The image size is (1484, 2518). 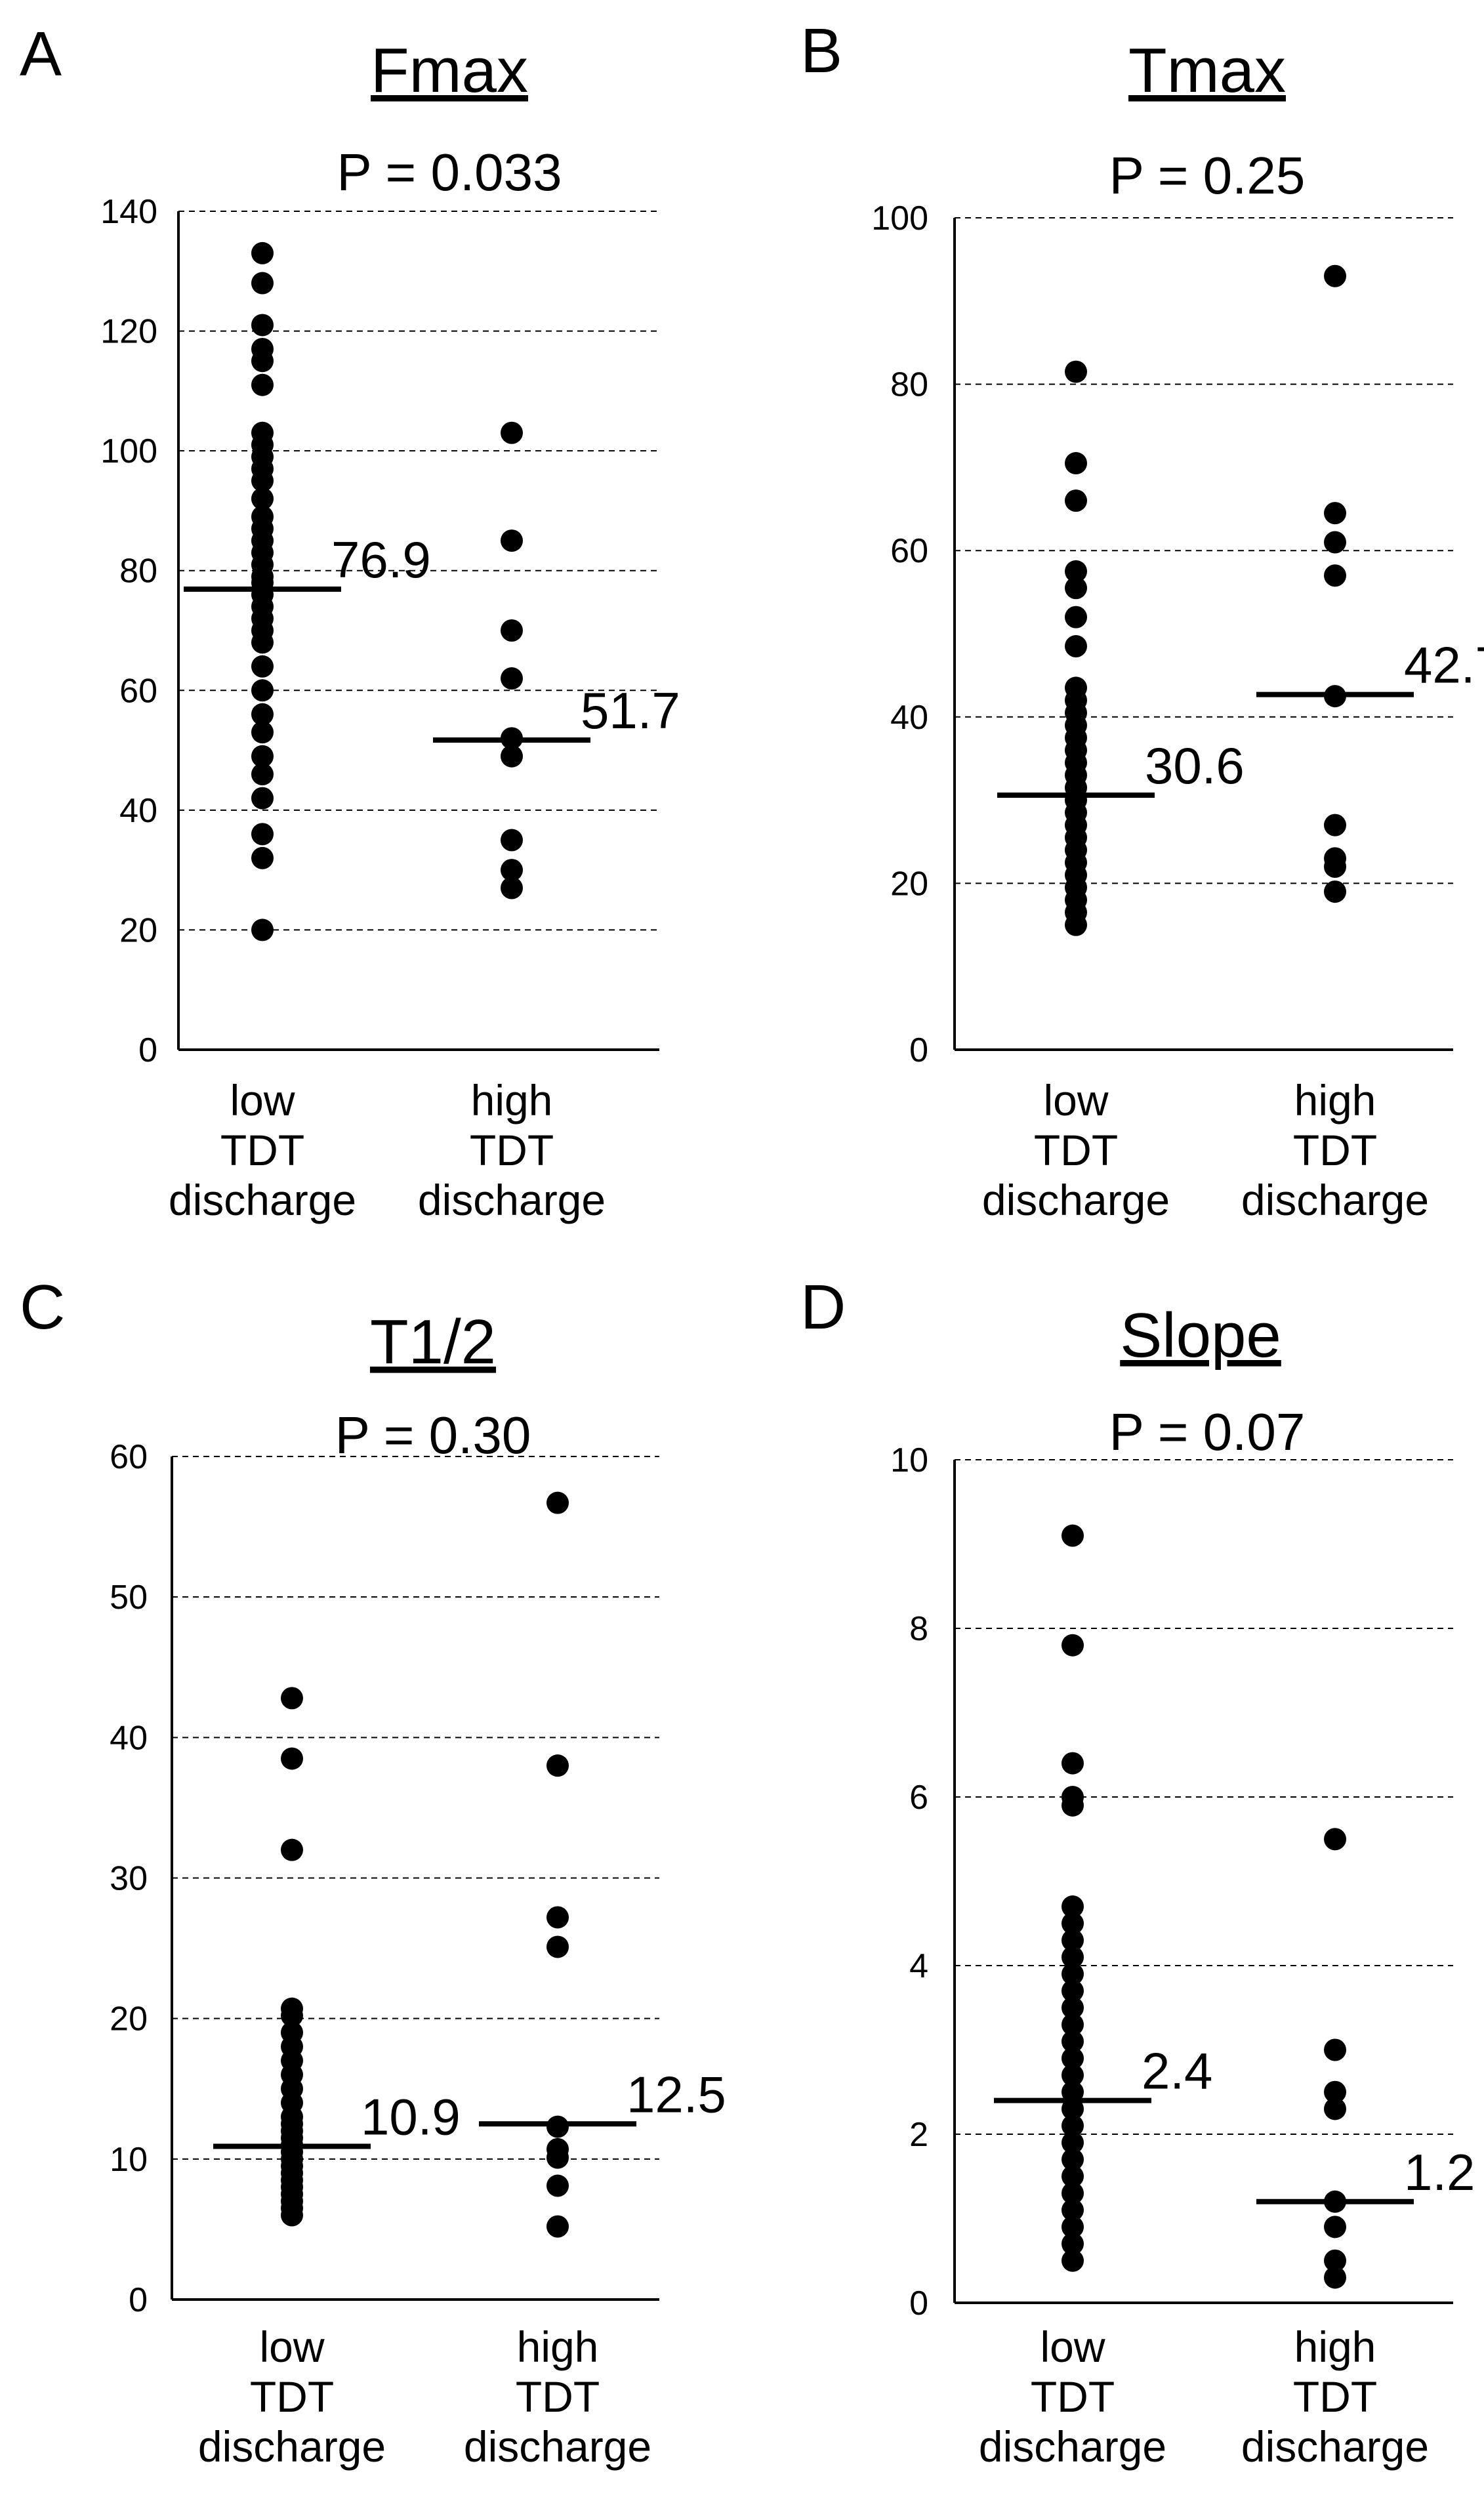 What do you see at coordinates (918, 2135) in the screenshot?
I see `y-tick-label: 2` at bounding box center [918, 2135].